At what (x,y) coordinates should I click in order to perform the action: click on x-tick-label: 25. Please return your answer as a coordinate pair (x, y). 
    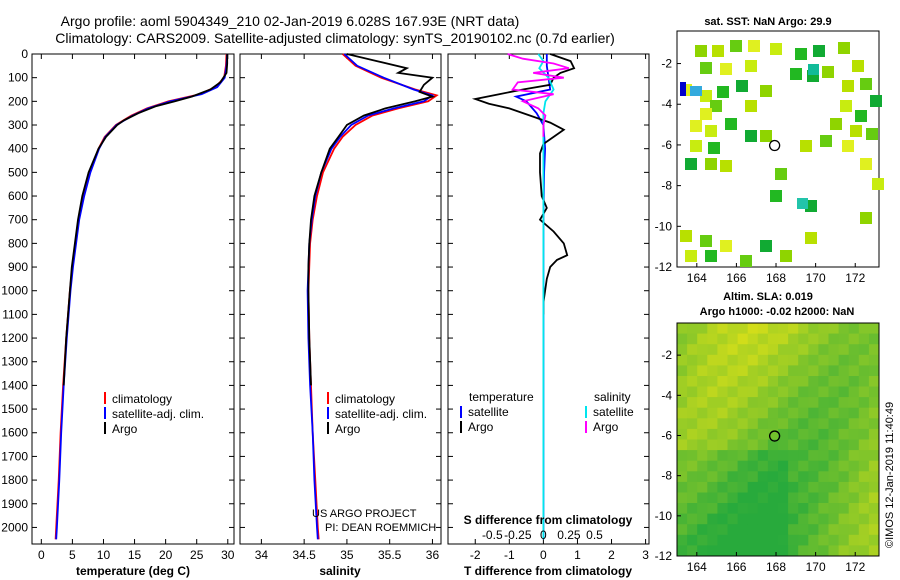
    Looking at the image, I should click on (197, 555).